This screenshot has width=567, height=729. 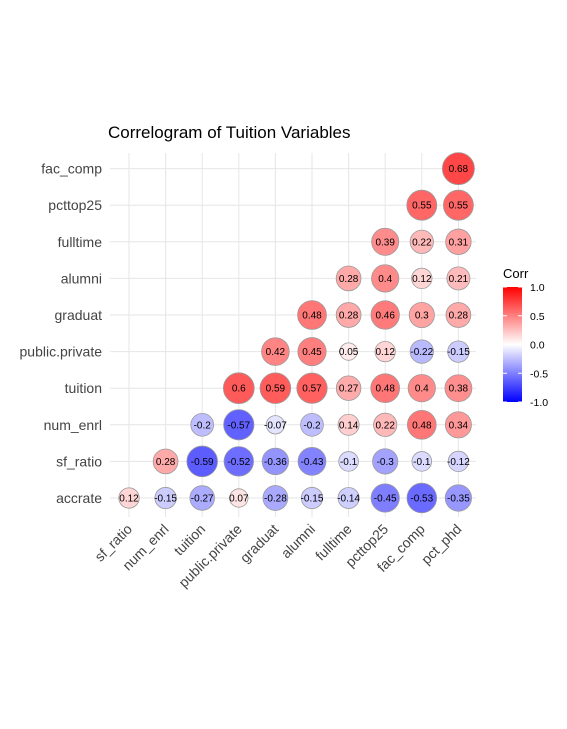 I want to click on corr-value-label: -0.28, so click(x=275, y=499).